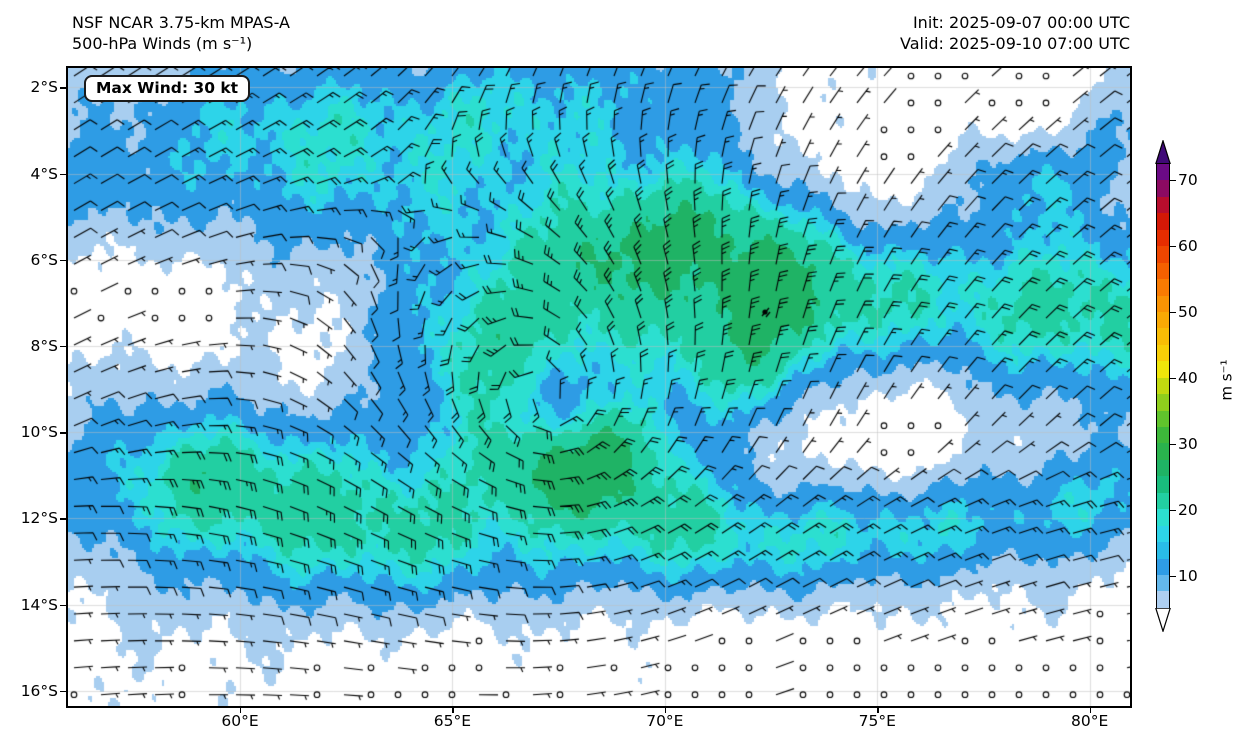 The image size is (1251, 750). Describe the element at coordinates (665, 721) in the screenshot. I see `x-tick-label: 70°E` at that location.